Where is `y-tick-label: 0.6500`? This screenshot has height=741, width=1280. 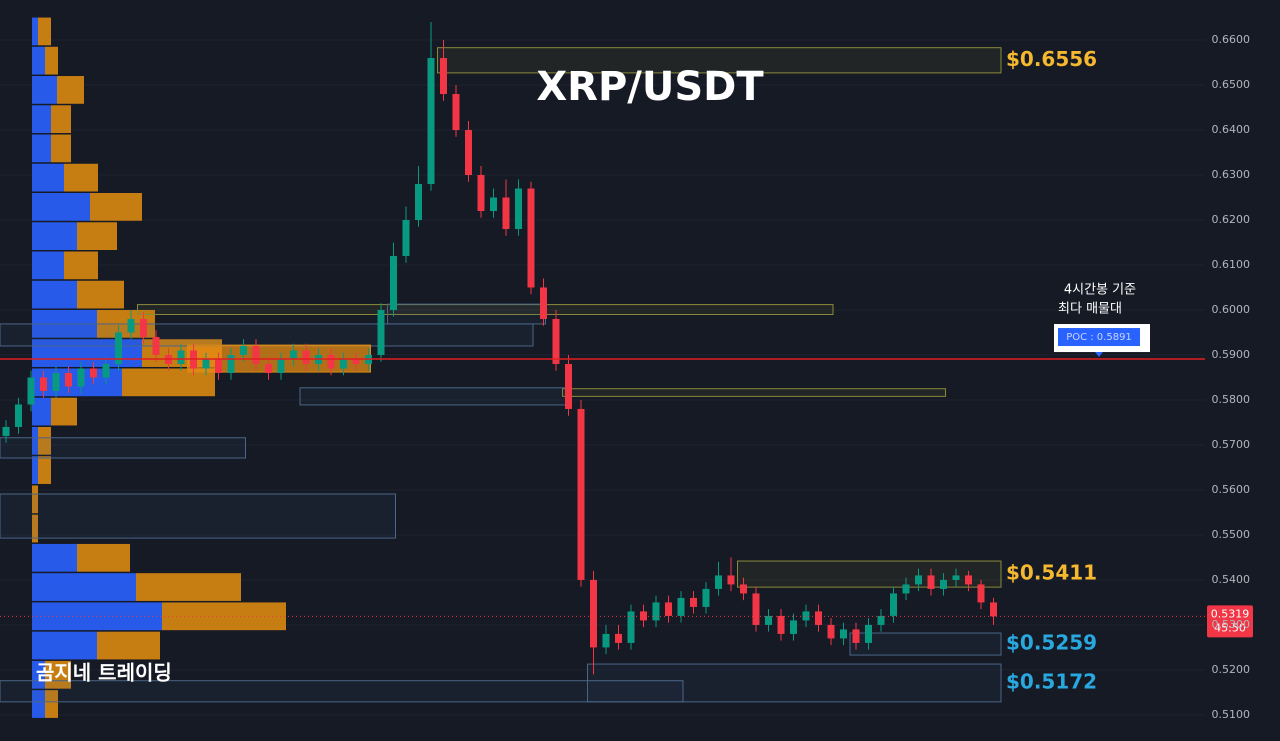
y-tick-label: 0.6500 is located at coordinates (1231, 84).